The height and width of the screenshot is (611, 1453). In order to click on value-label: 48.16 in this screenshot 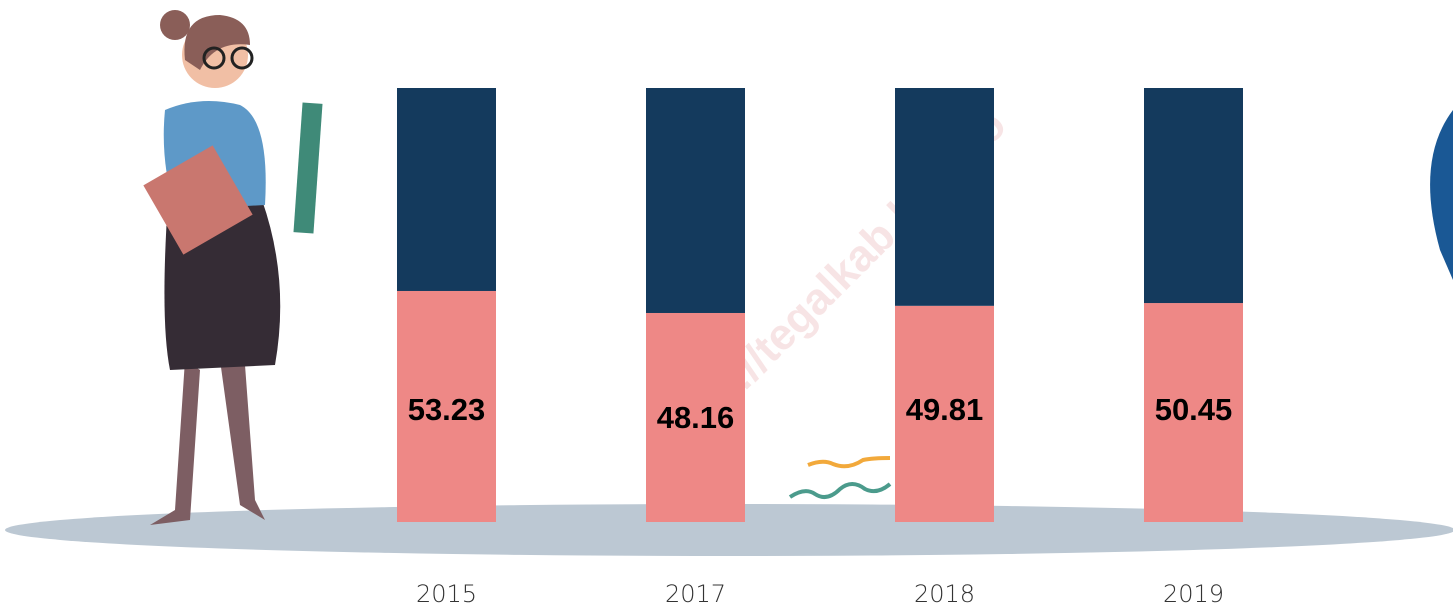, I will do `click(696, 417)`.